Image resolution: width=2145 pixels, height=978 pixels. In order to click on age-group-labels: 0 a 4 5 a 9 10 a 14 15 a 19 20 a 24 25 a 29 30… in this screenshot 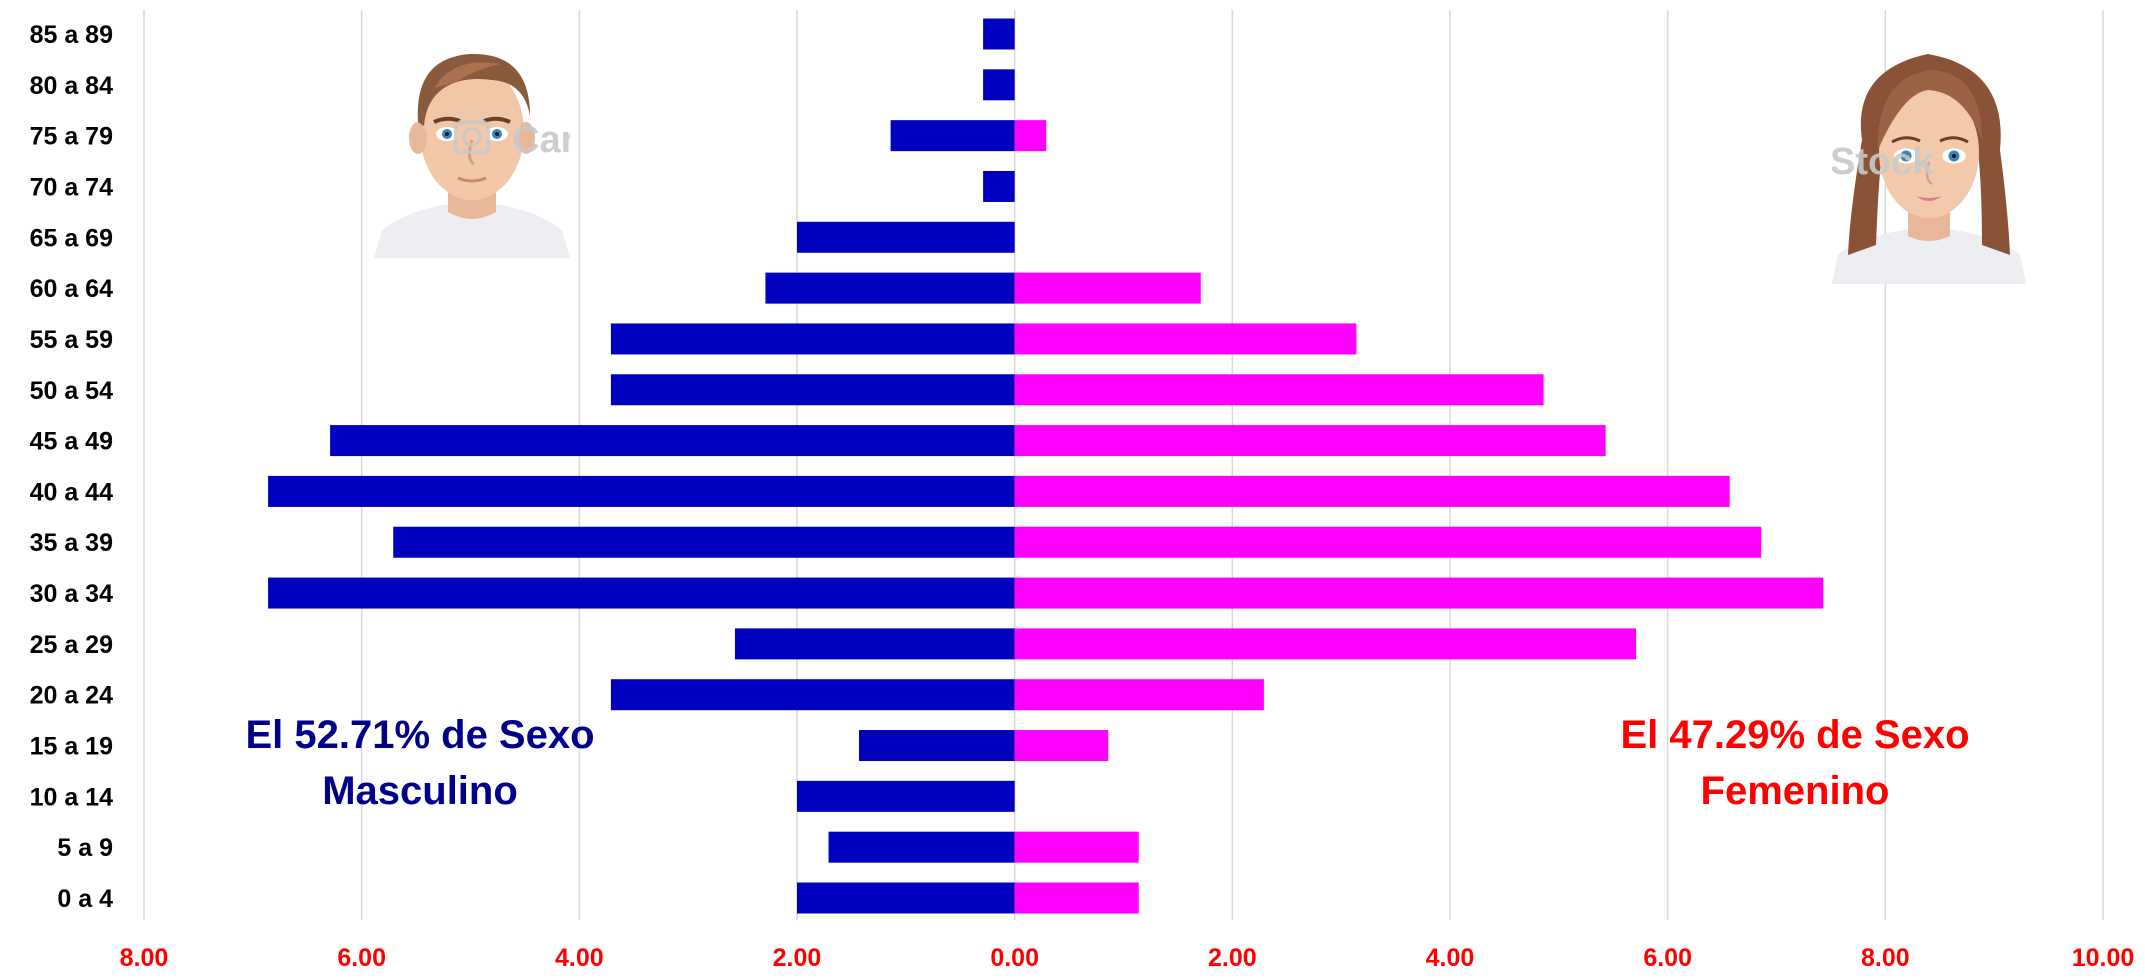, I will do `click(72, 467)`.